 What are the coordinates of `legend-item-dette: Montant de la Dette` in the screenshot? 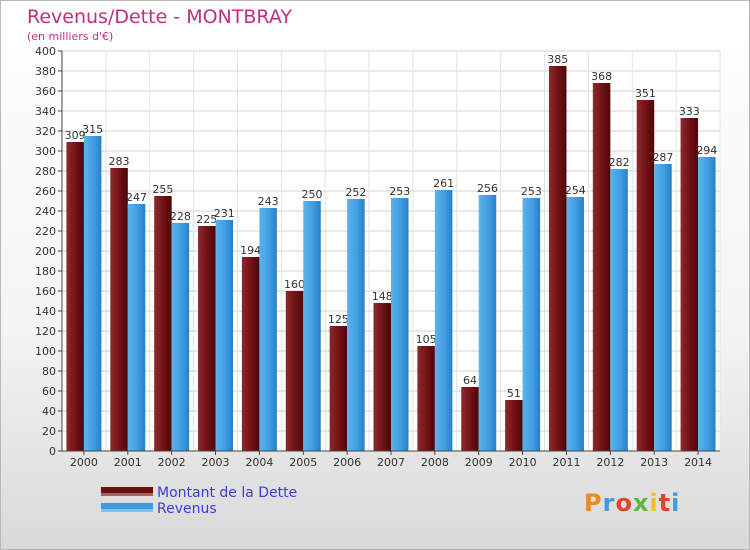 It's located at (251, 494).